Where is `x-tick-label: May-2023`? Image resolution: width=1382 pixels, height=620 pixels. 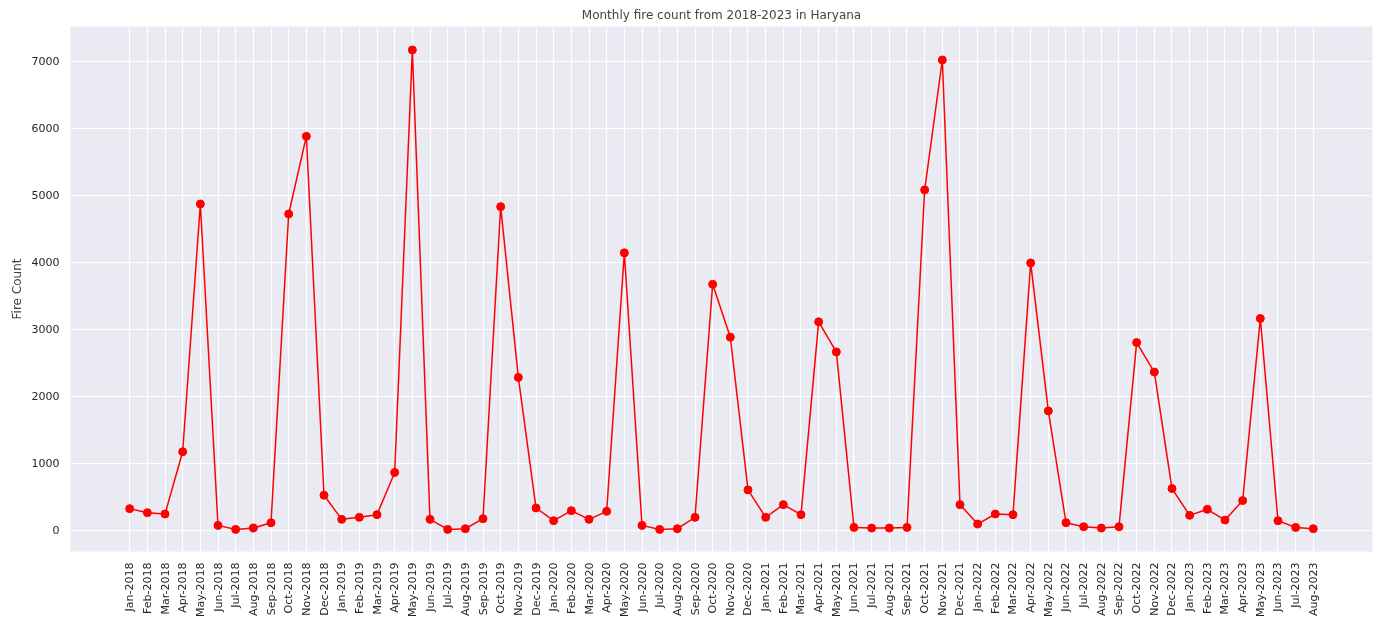
x-tick-label: May-2023 is located at coordinates (1260, 590).